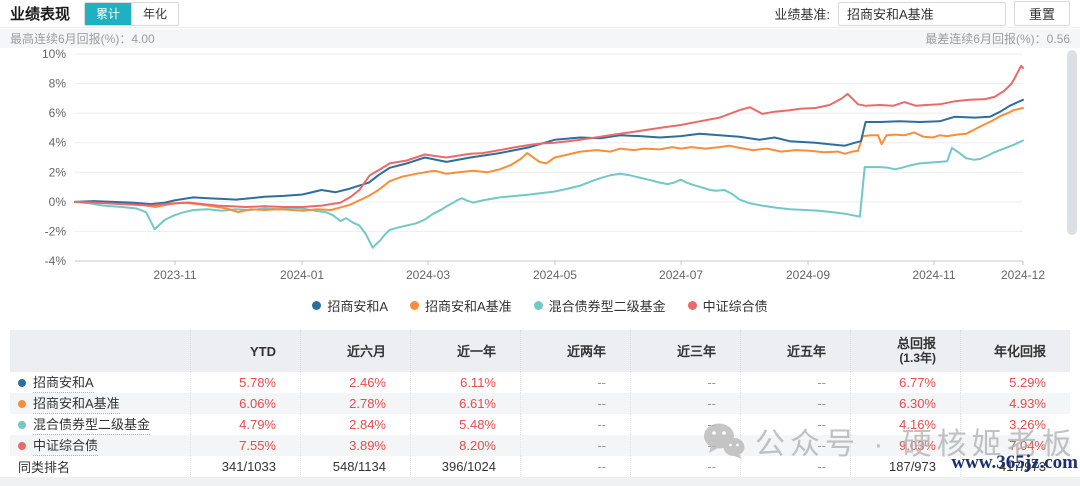 This screenshot has width=1080, height=486. What do you see at coordinates (355, 466) in the screenshot?
I see `table-value-cell: 548/1134` at bounding box center [355, 466].